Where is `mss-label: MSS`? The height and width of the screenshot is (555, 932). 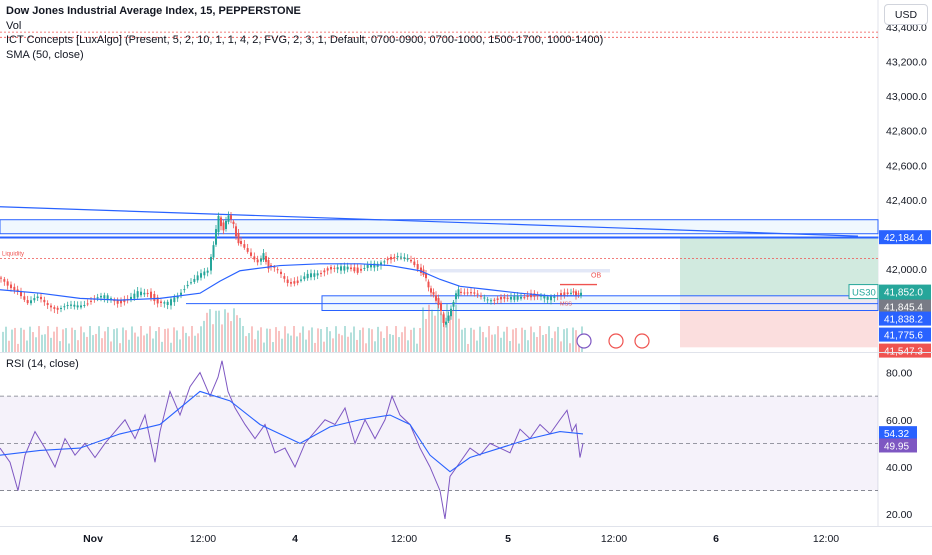 mss-label: MSS is located at coordinates (566, 304).